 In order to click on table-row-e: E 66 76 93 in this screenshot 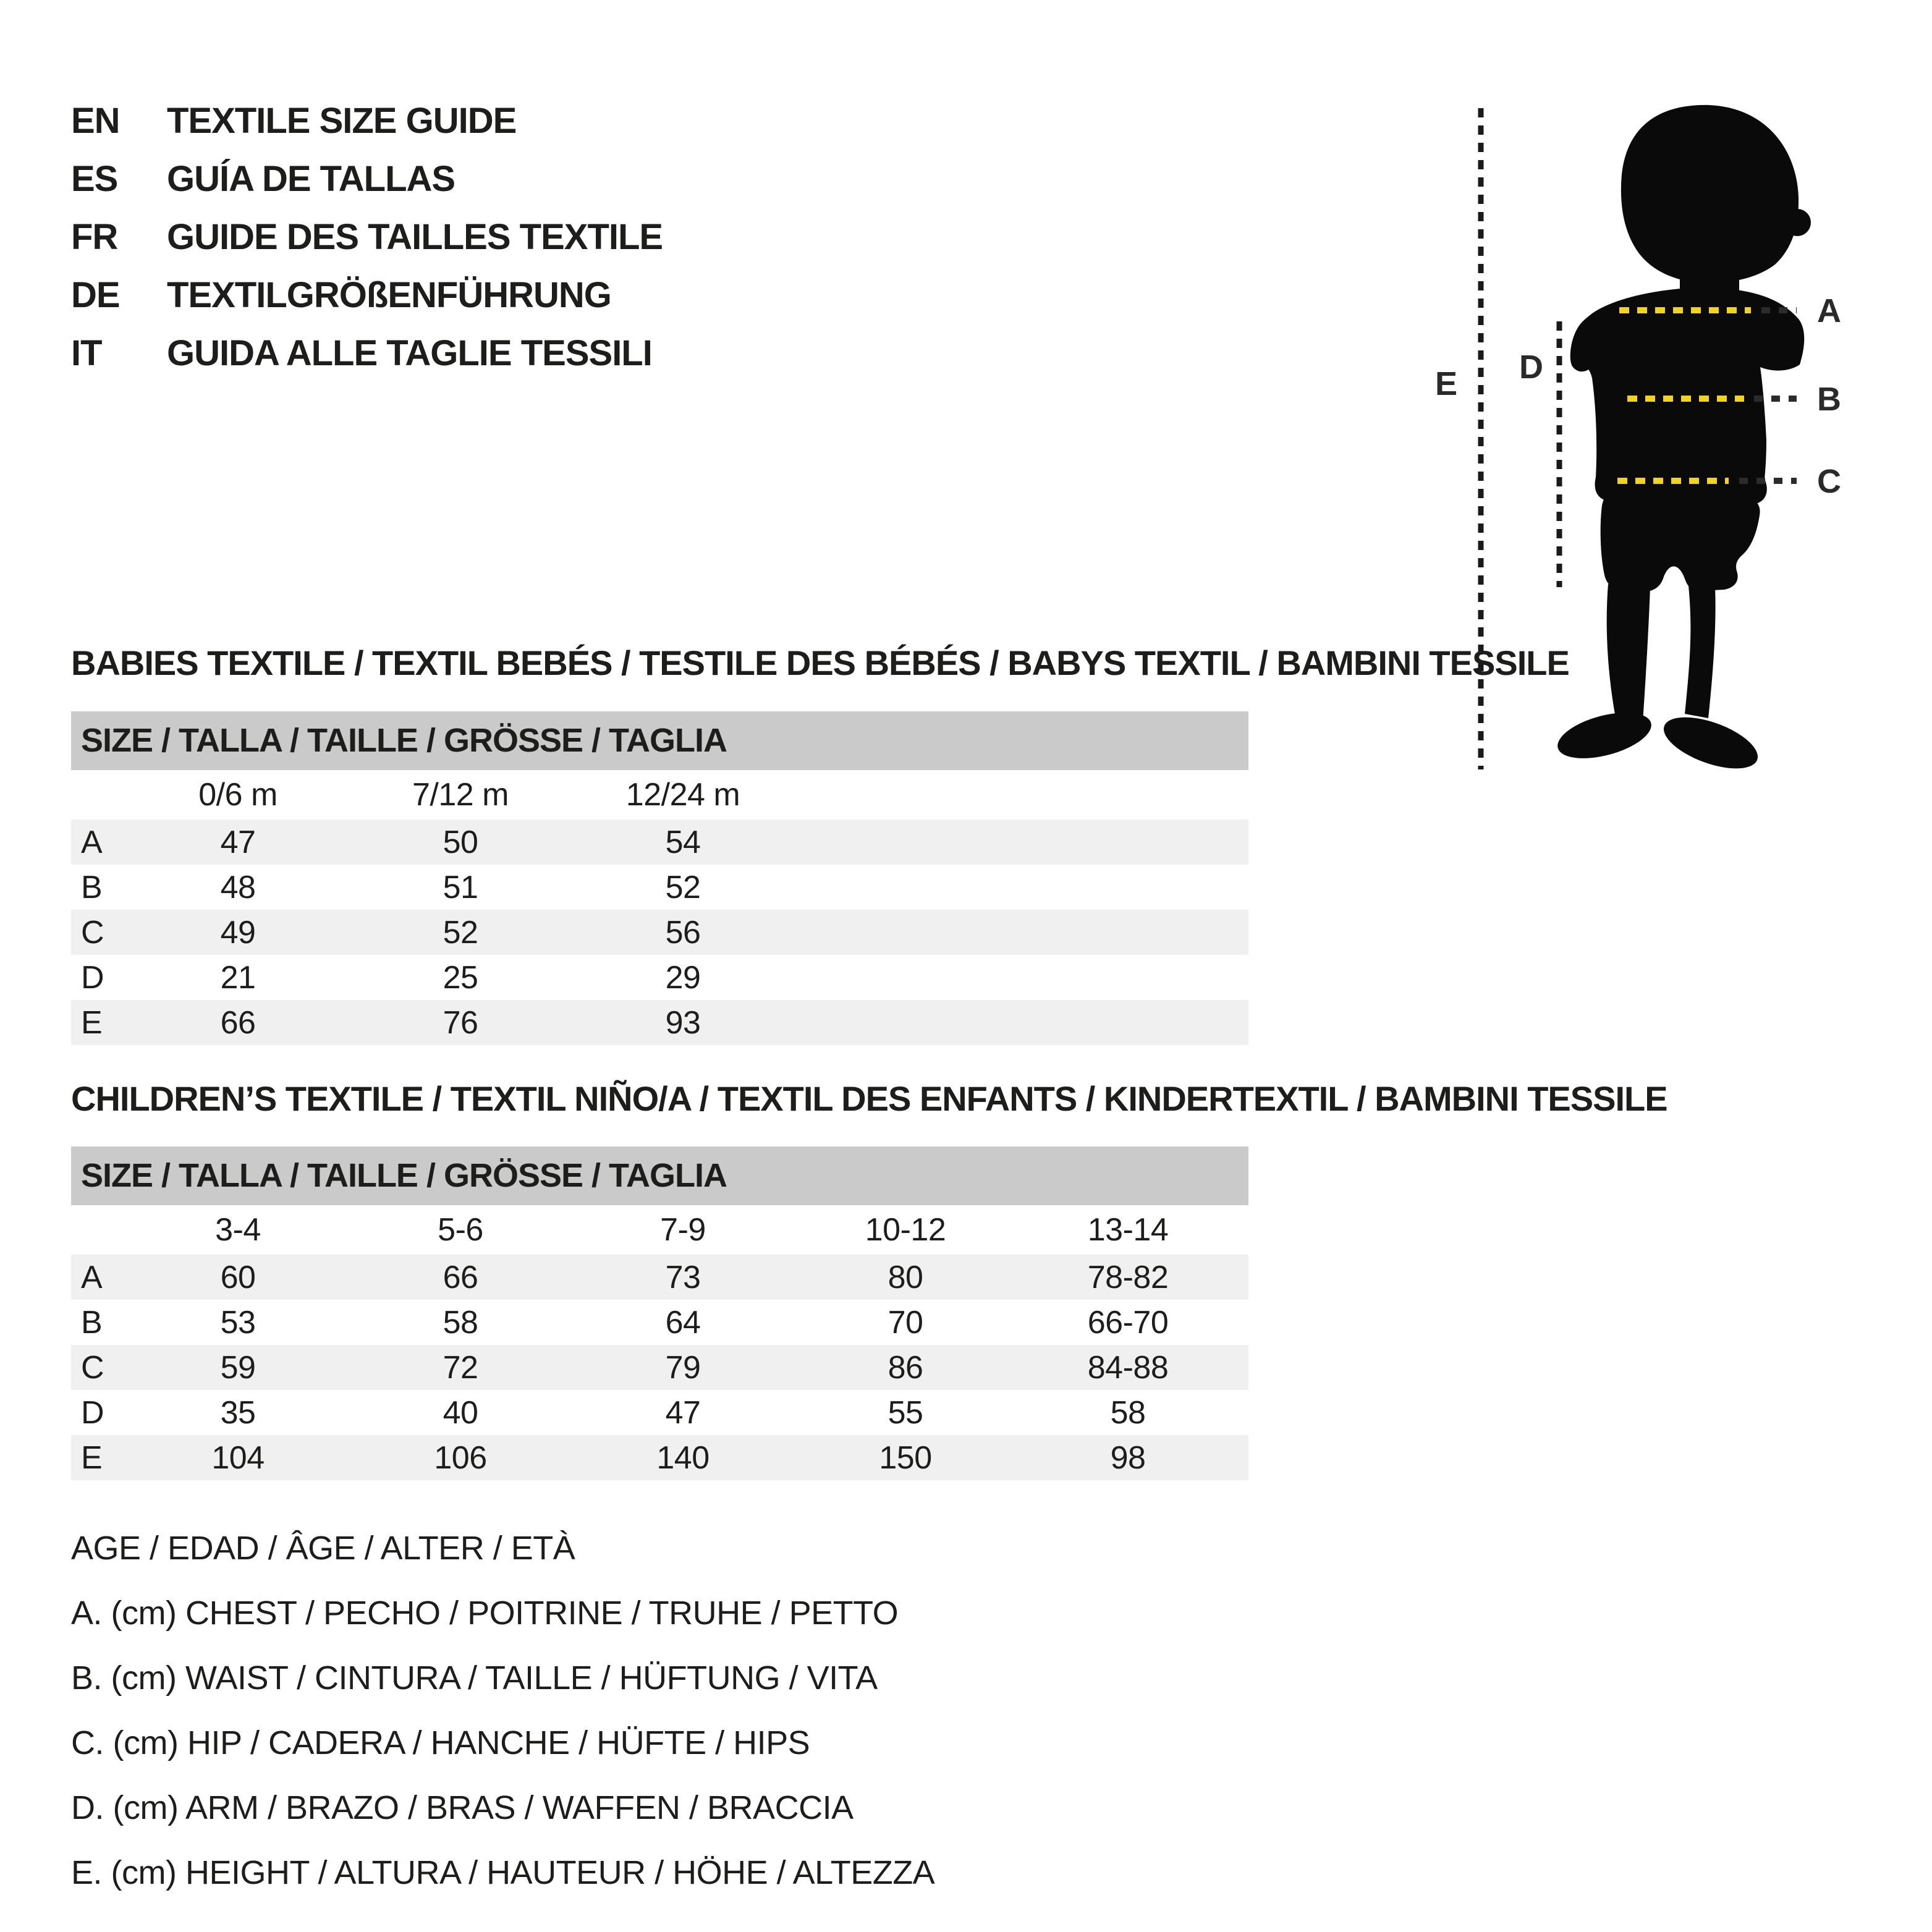, I will do `click(659, 1022)`.